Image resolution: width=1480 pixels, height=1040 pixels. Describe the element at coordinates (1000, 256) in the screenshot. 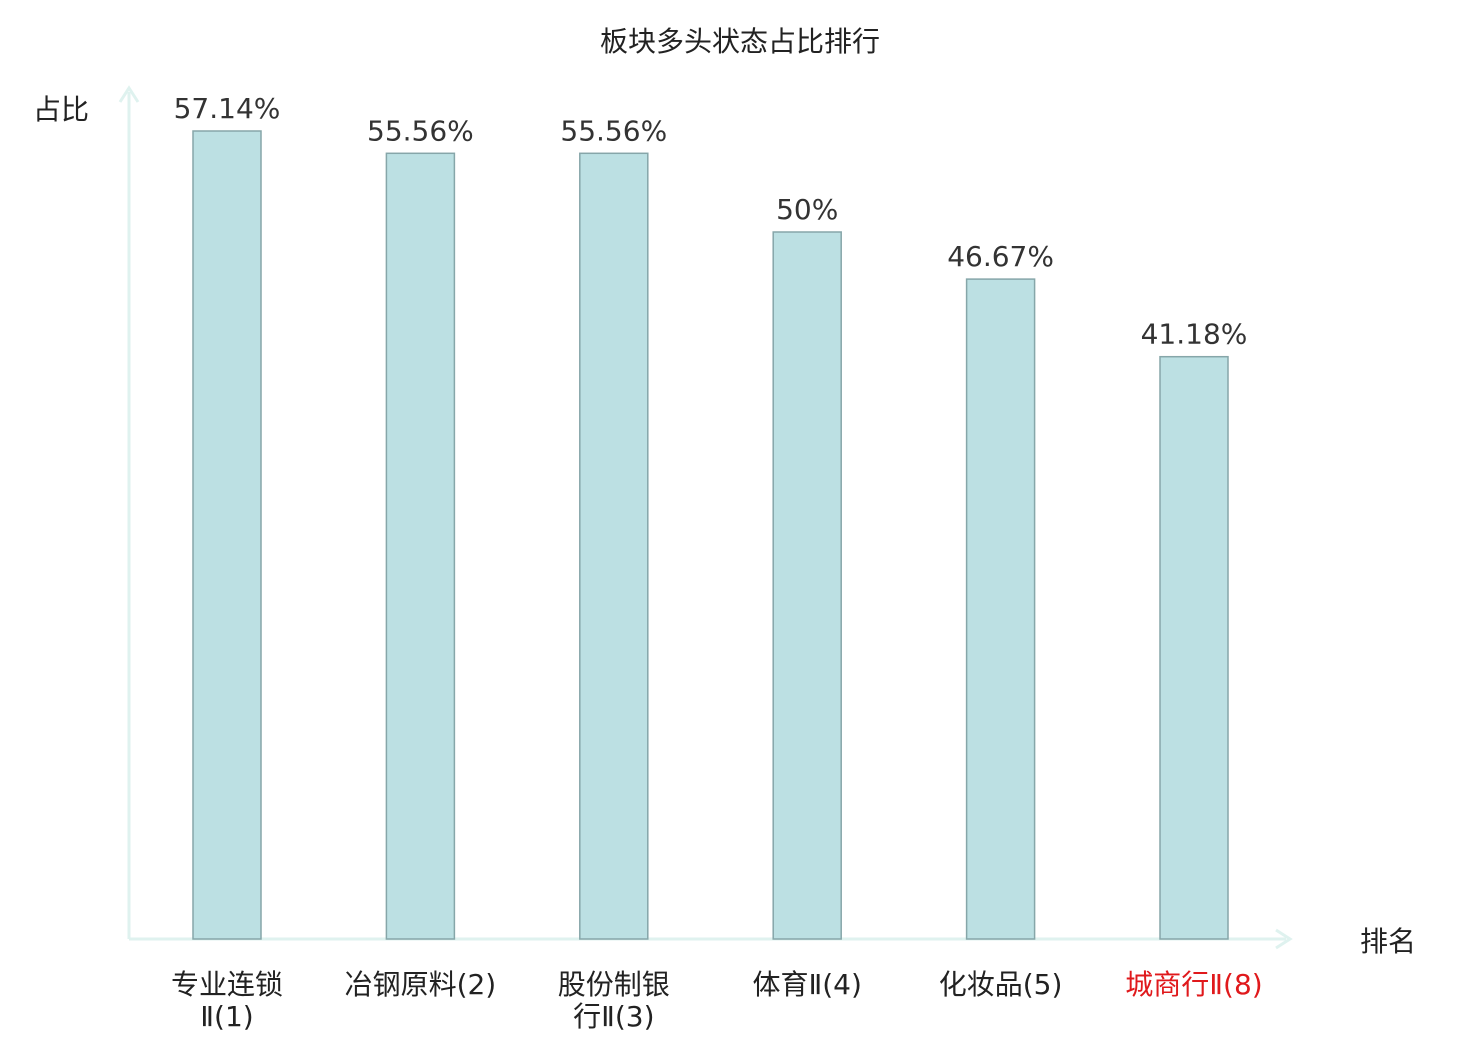

I see `bar-value-label: 46.67%` at that location.